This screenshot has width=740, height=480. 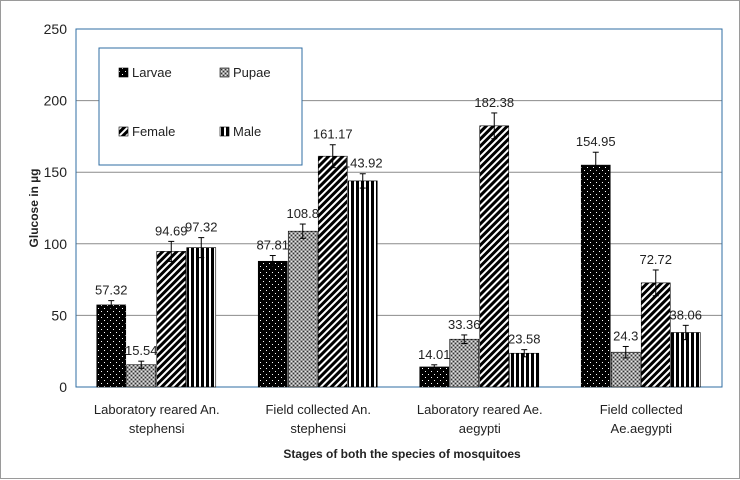 I want to click on legend-box, so click(x=200, y=106).